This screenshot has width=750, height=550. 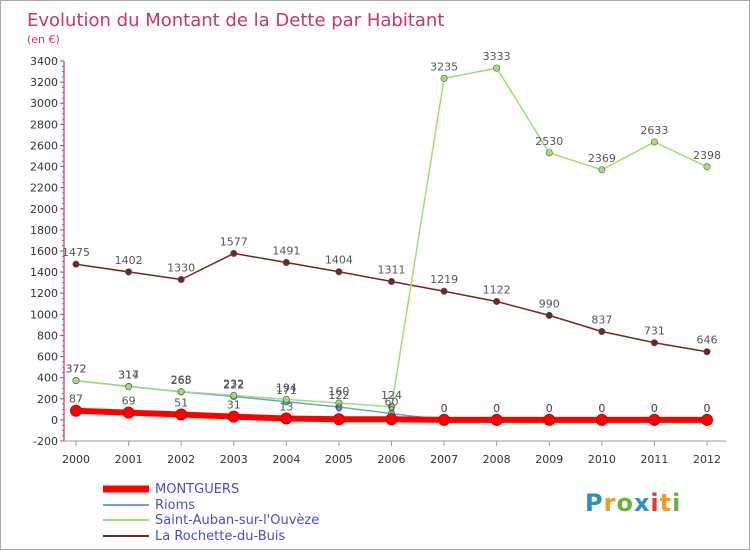 What do you see at coordinates (197, 489) in the screenshot?
I see `legend-label: MONTGUERS` at bounding box center [197, 489].